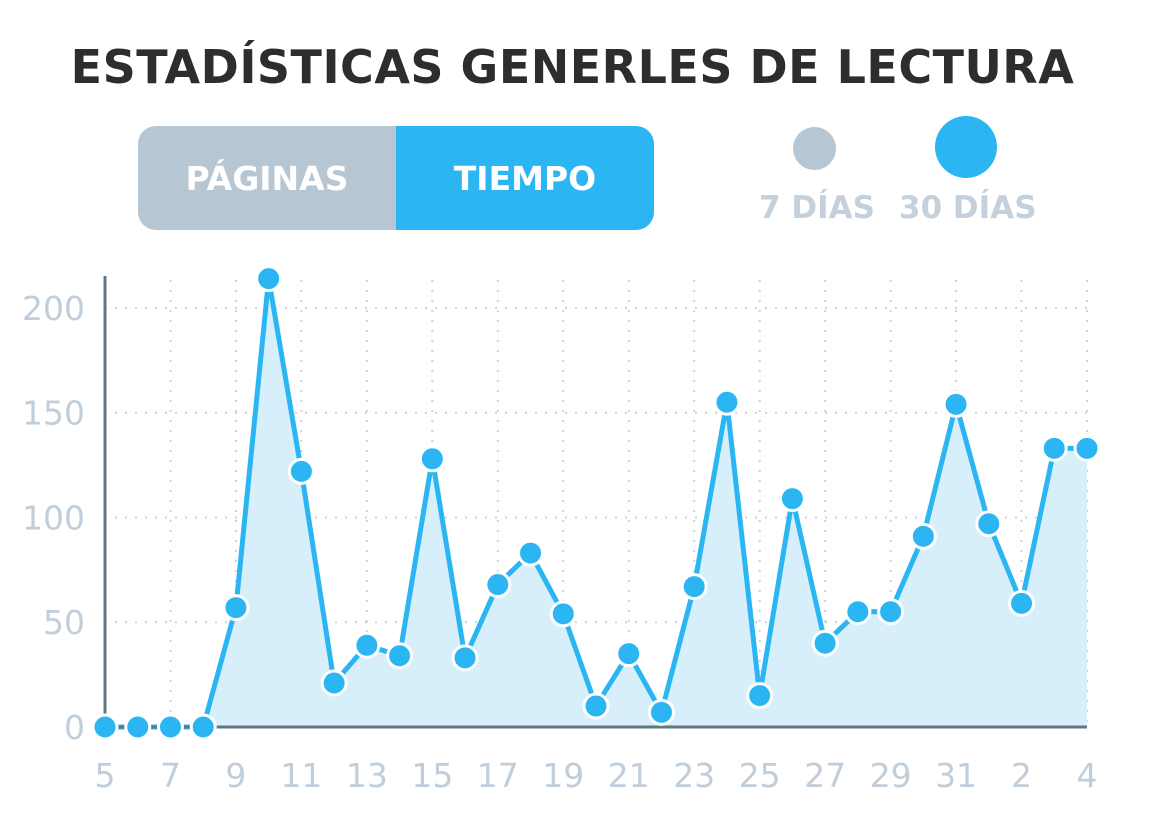 The height and width of the screenshot is (814, 1170). I want to click on x-tick-label: 13, so click(367, 775).